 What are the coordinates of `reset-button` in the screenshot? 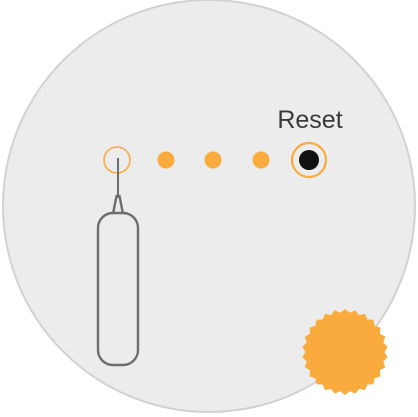 It's located at (309, 160).